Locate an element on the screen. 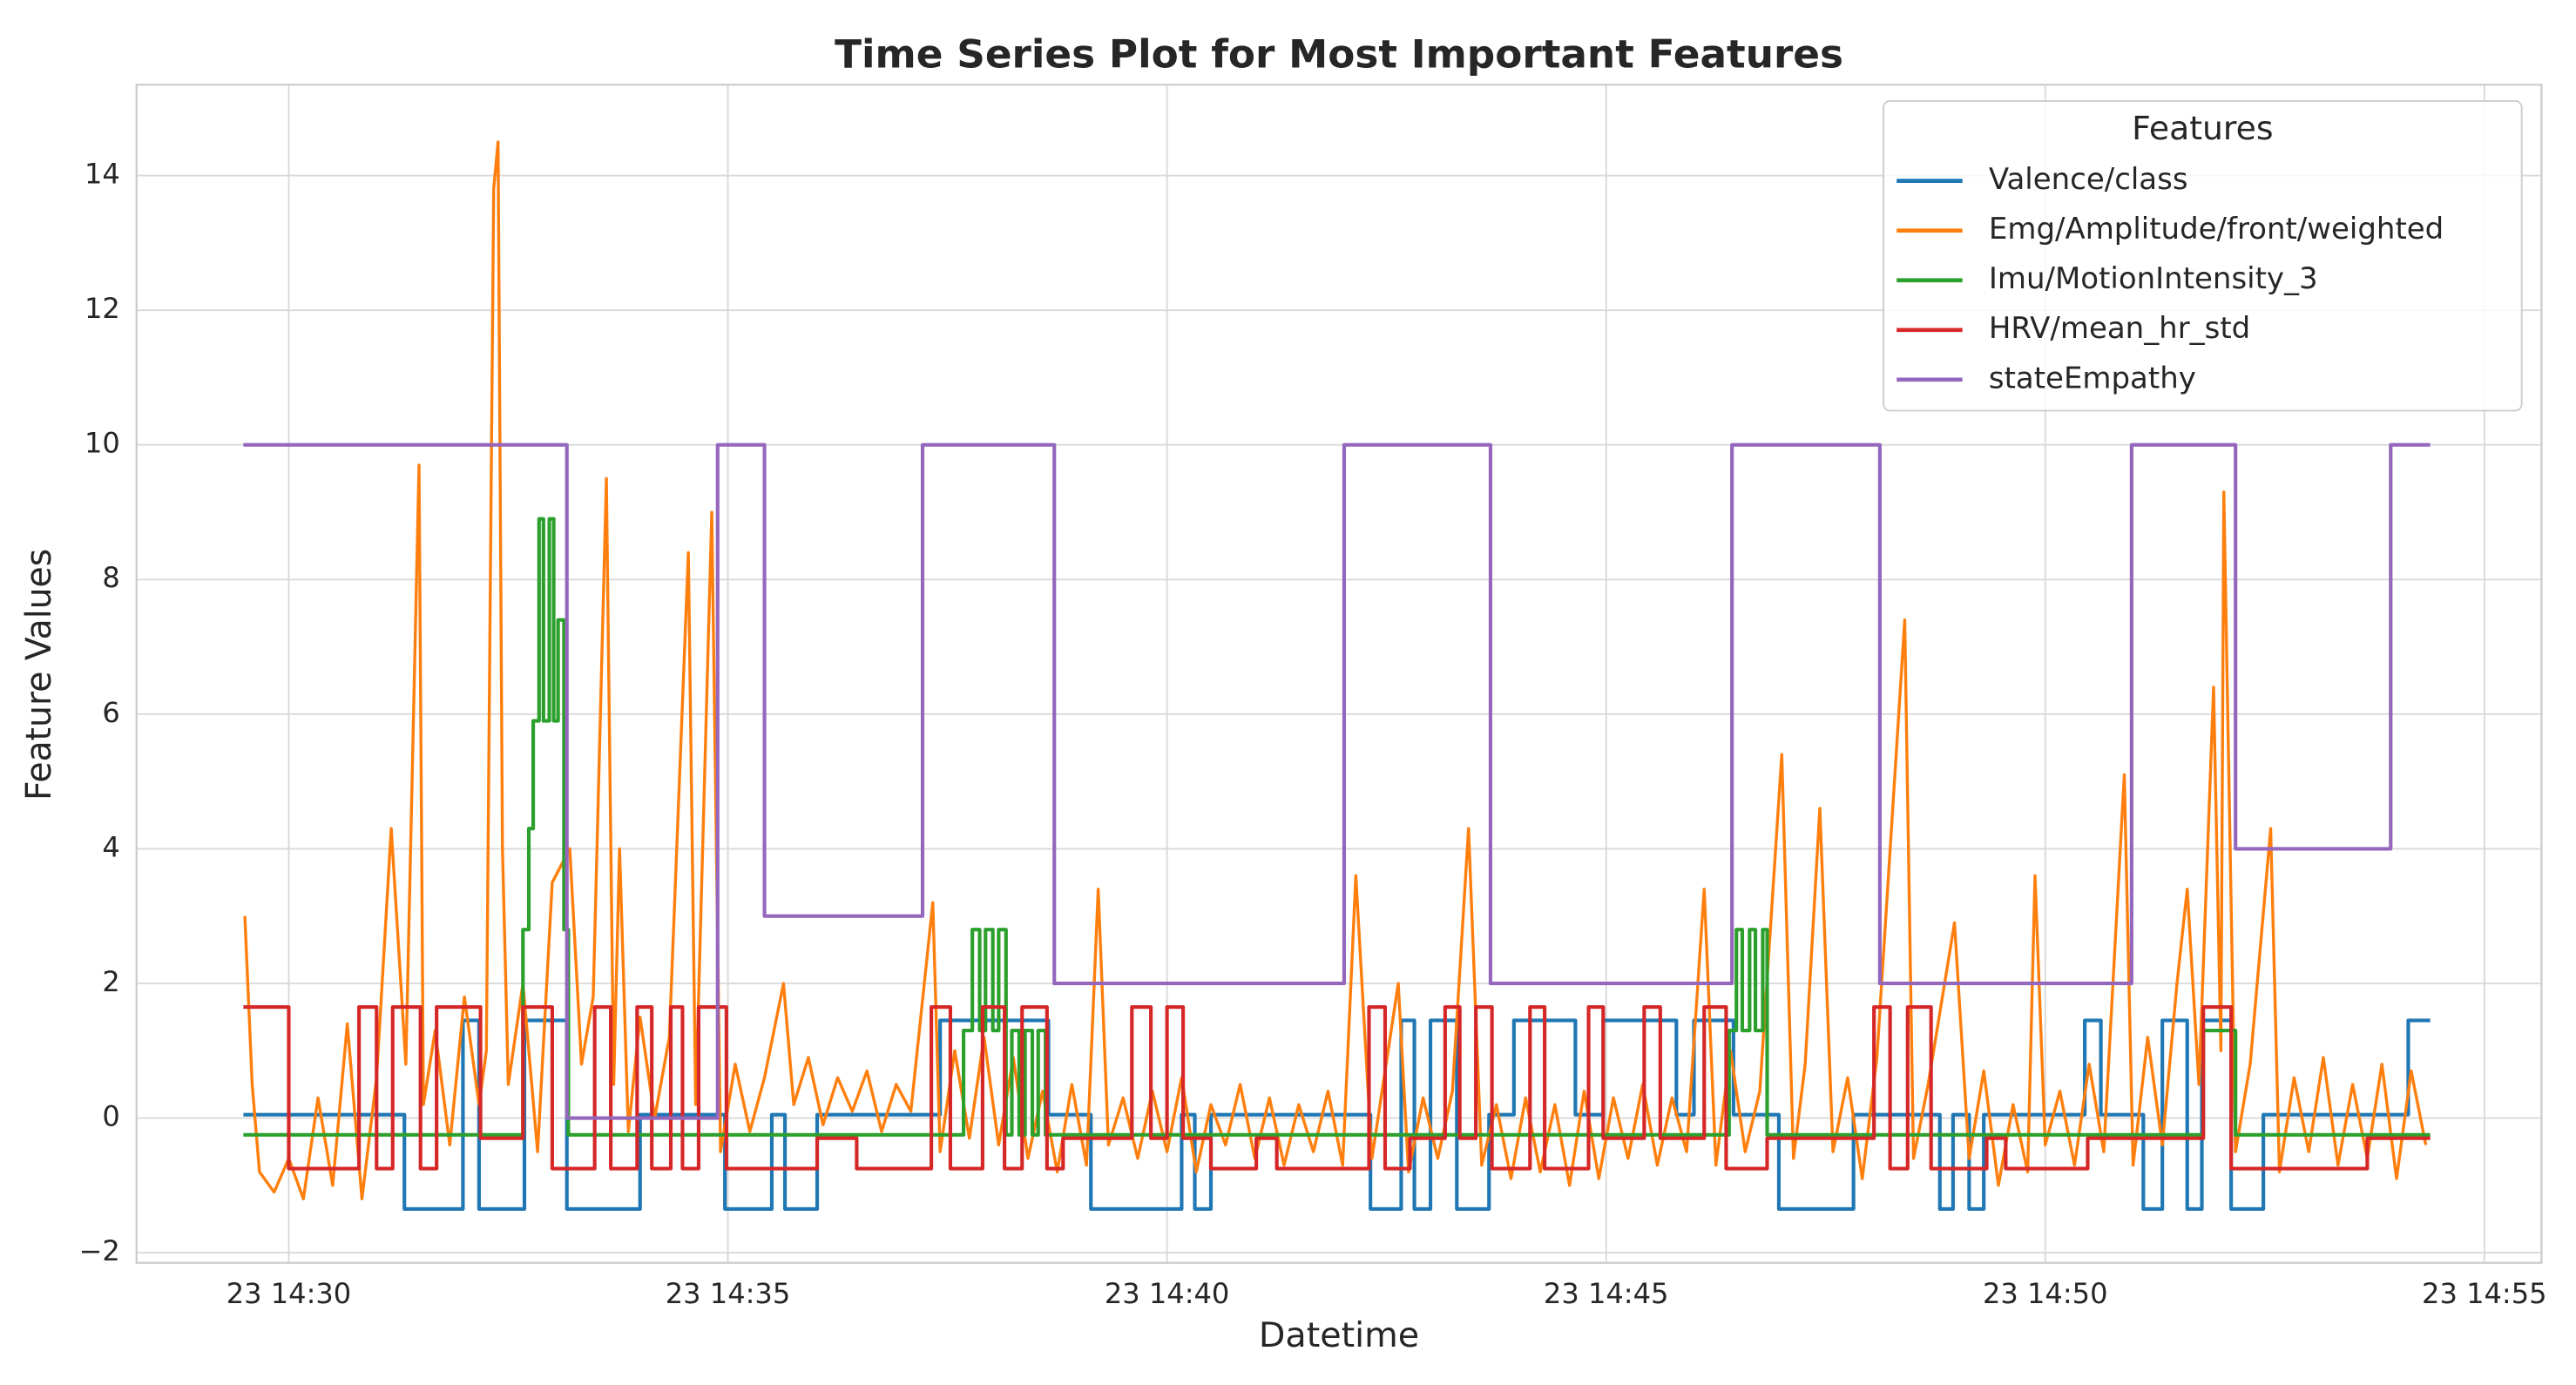 This screenshot has width=2576, height=1385. y-tick-label: 4 is located at coordinates (110, 848).